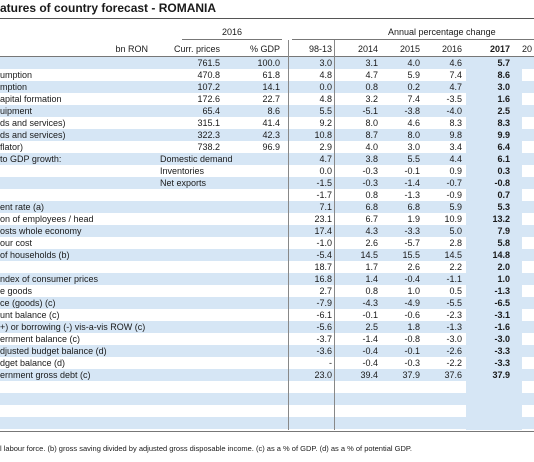 The height and width of the screenshot is (462, 534). What do you see at coordinates (324, 303) in the screenshot?
I see `table-cell: -7.9` at bounding box center [324, 303].